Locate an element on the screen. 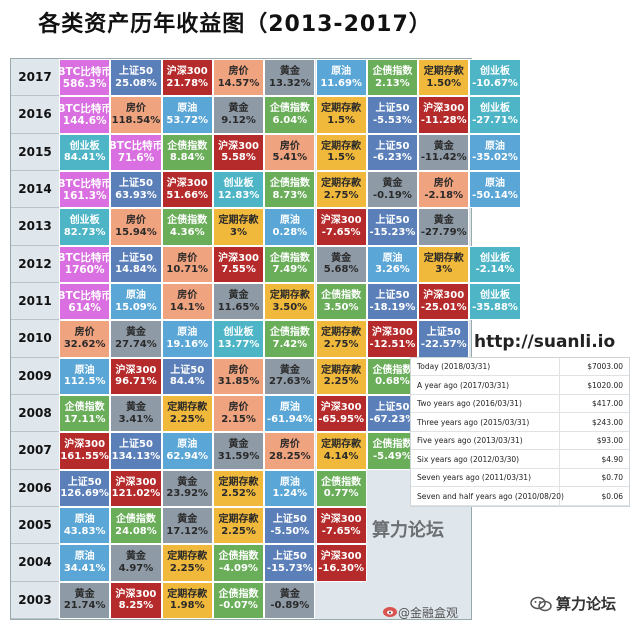  asset-cell: 企债指数 7.42% is located at coordinates (290, 339).